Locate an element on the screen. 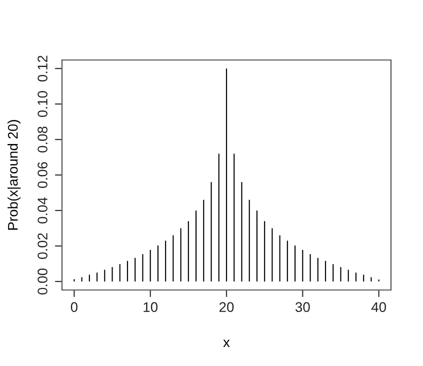 The height and width of the screenshot is (366, 423). y-tick-label: 0.08 is located at coordinates (43, 139).